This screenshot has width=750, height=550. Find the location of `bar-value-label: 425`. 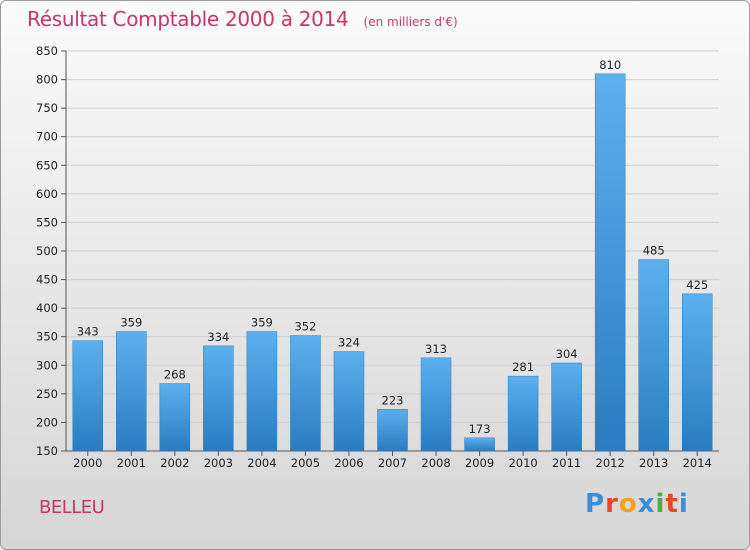

bar-value-label: 425 is located at coordinates (697, 285).